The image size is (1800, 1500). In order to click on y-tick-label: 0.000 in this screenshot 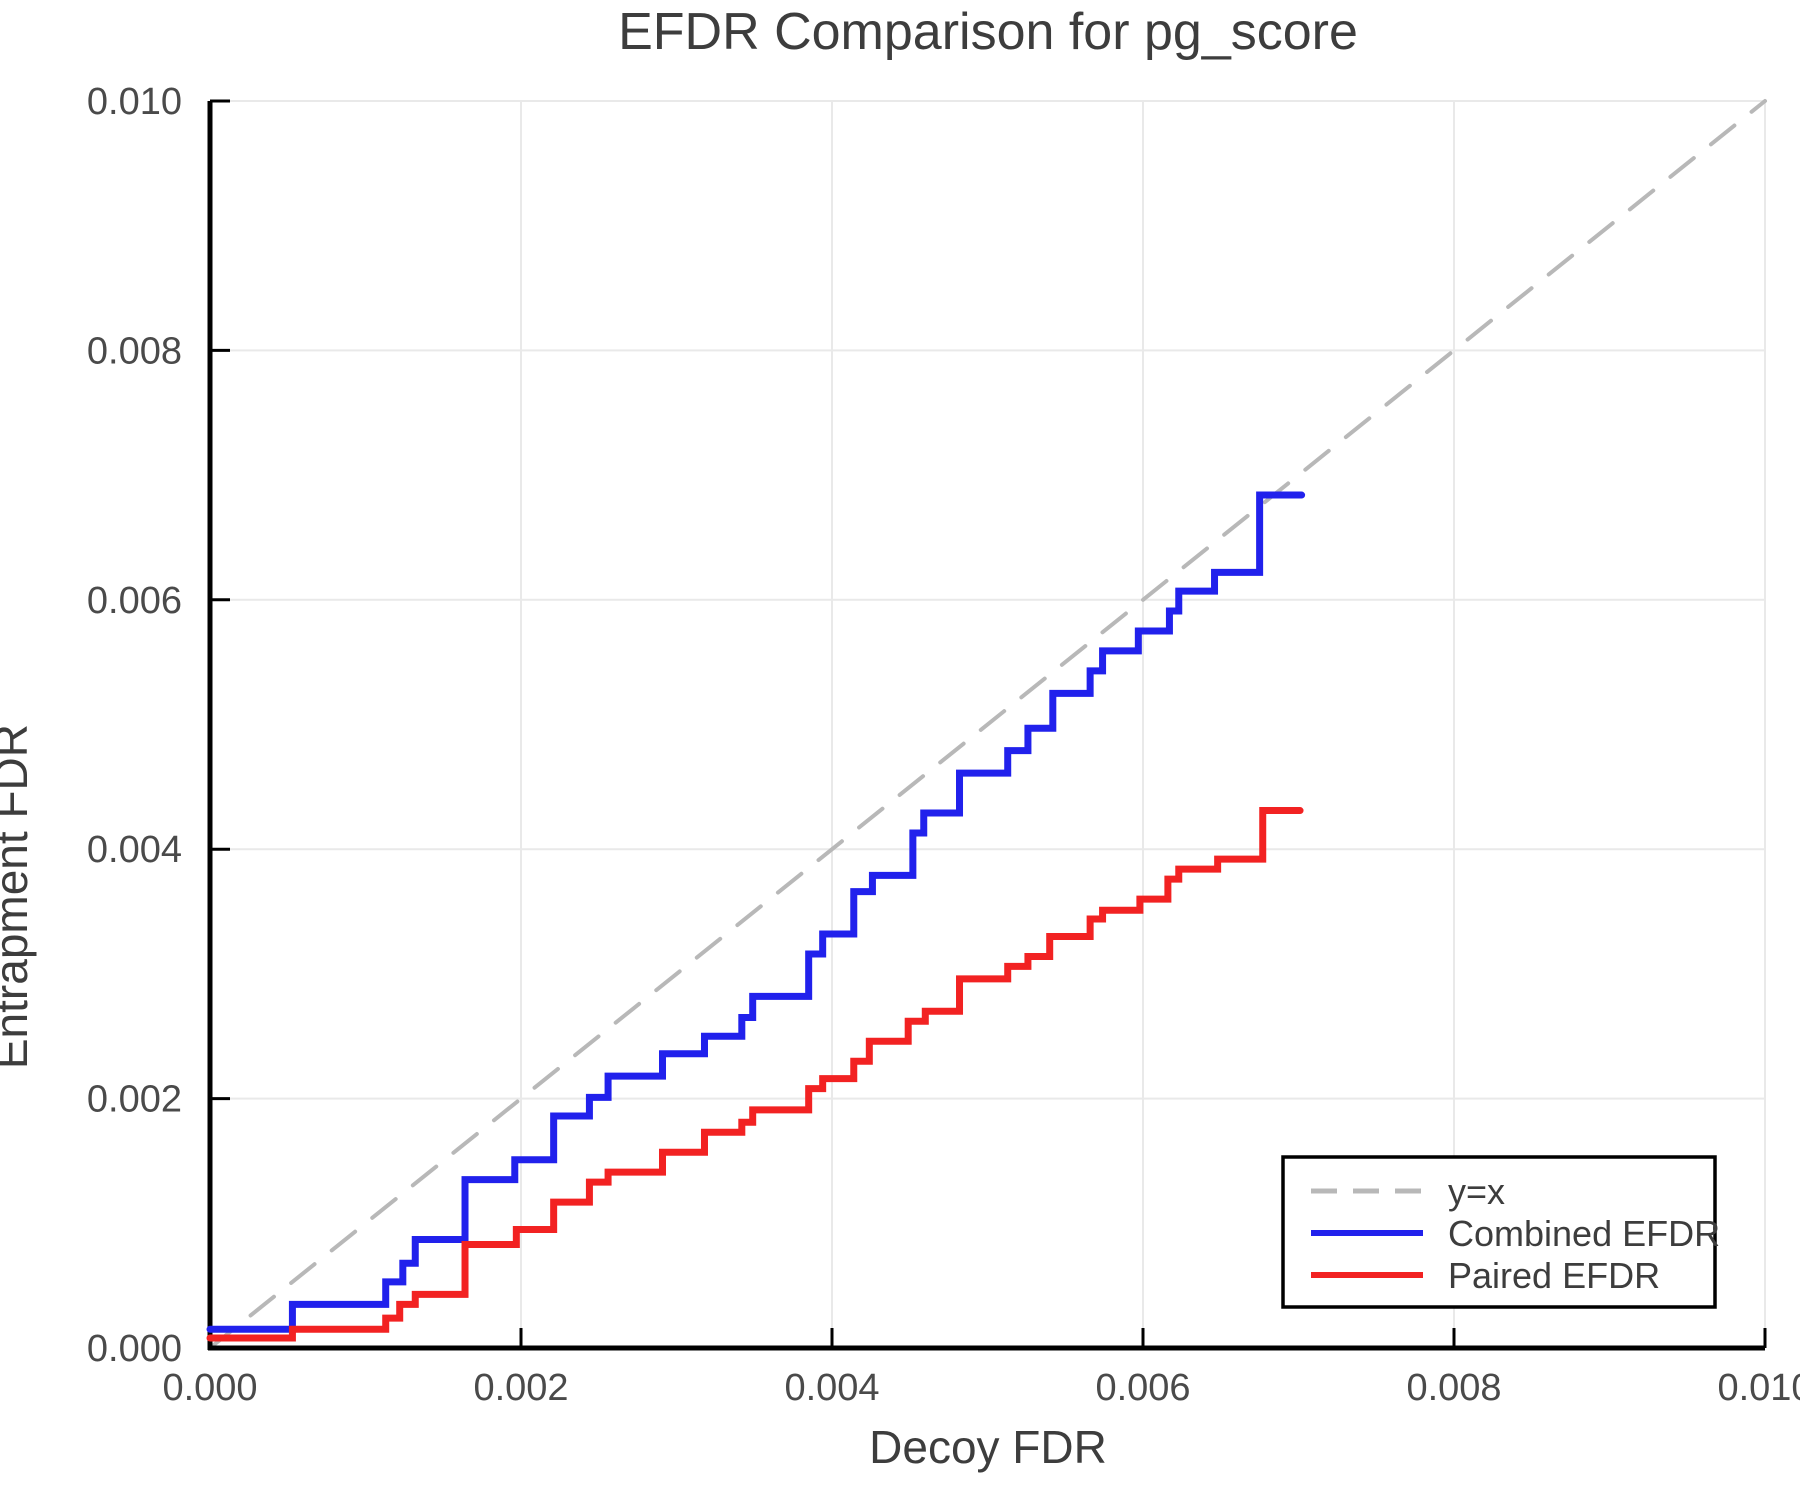, I will do `click(134, 1349)`.